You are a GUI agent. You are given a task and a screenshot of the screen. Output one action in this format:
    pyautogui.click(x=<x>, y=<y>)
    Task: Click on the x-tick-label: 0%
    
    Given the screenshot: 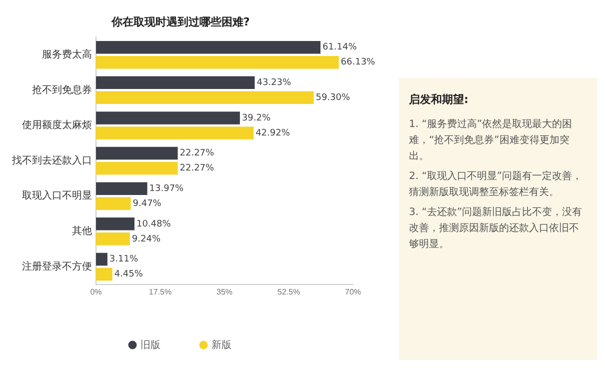 What is the action you would take?
    pyautogui.click(x=96, y=291)
    